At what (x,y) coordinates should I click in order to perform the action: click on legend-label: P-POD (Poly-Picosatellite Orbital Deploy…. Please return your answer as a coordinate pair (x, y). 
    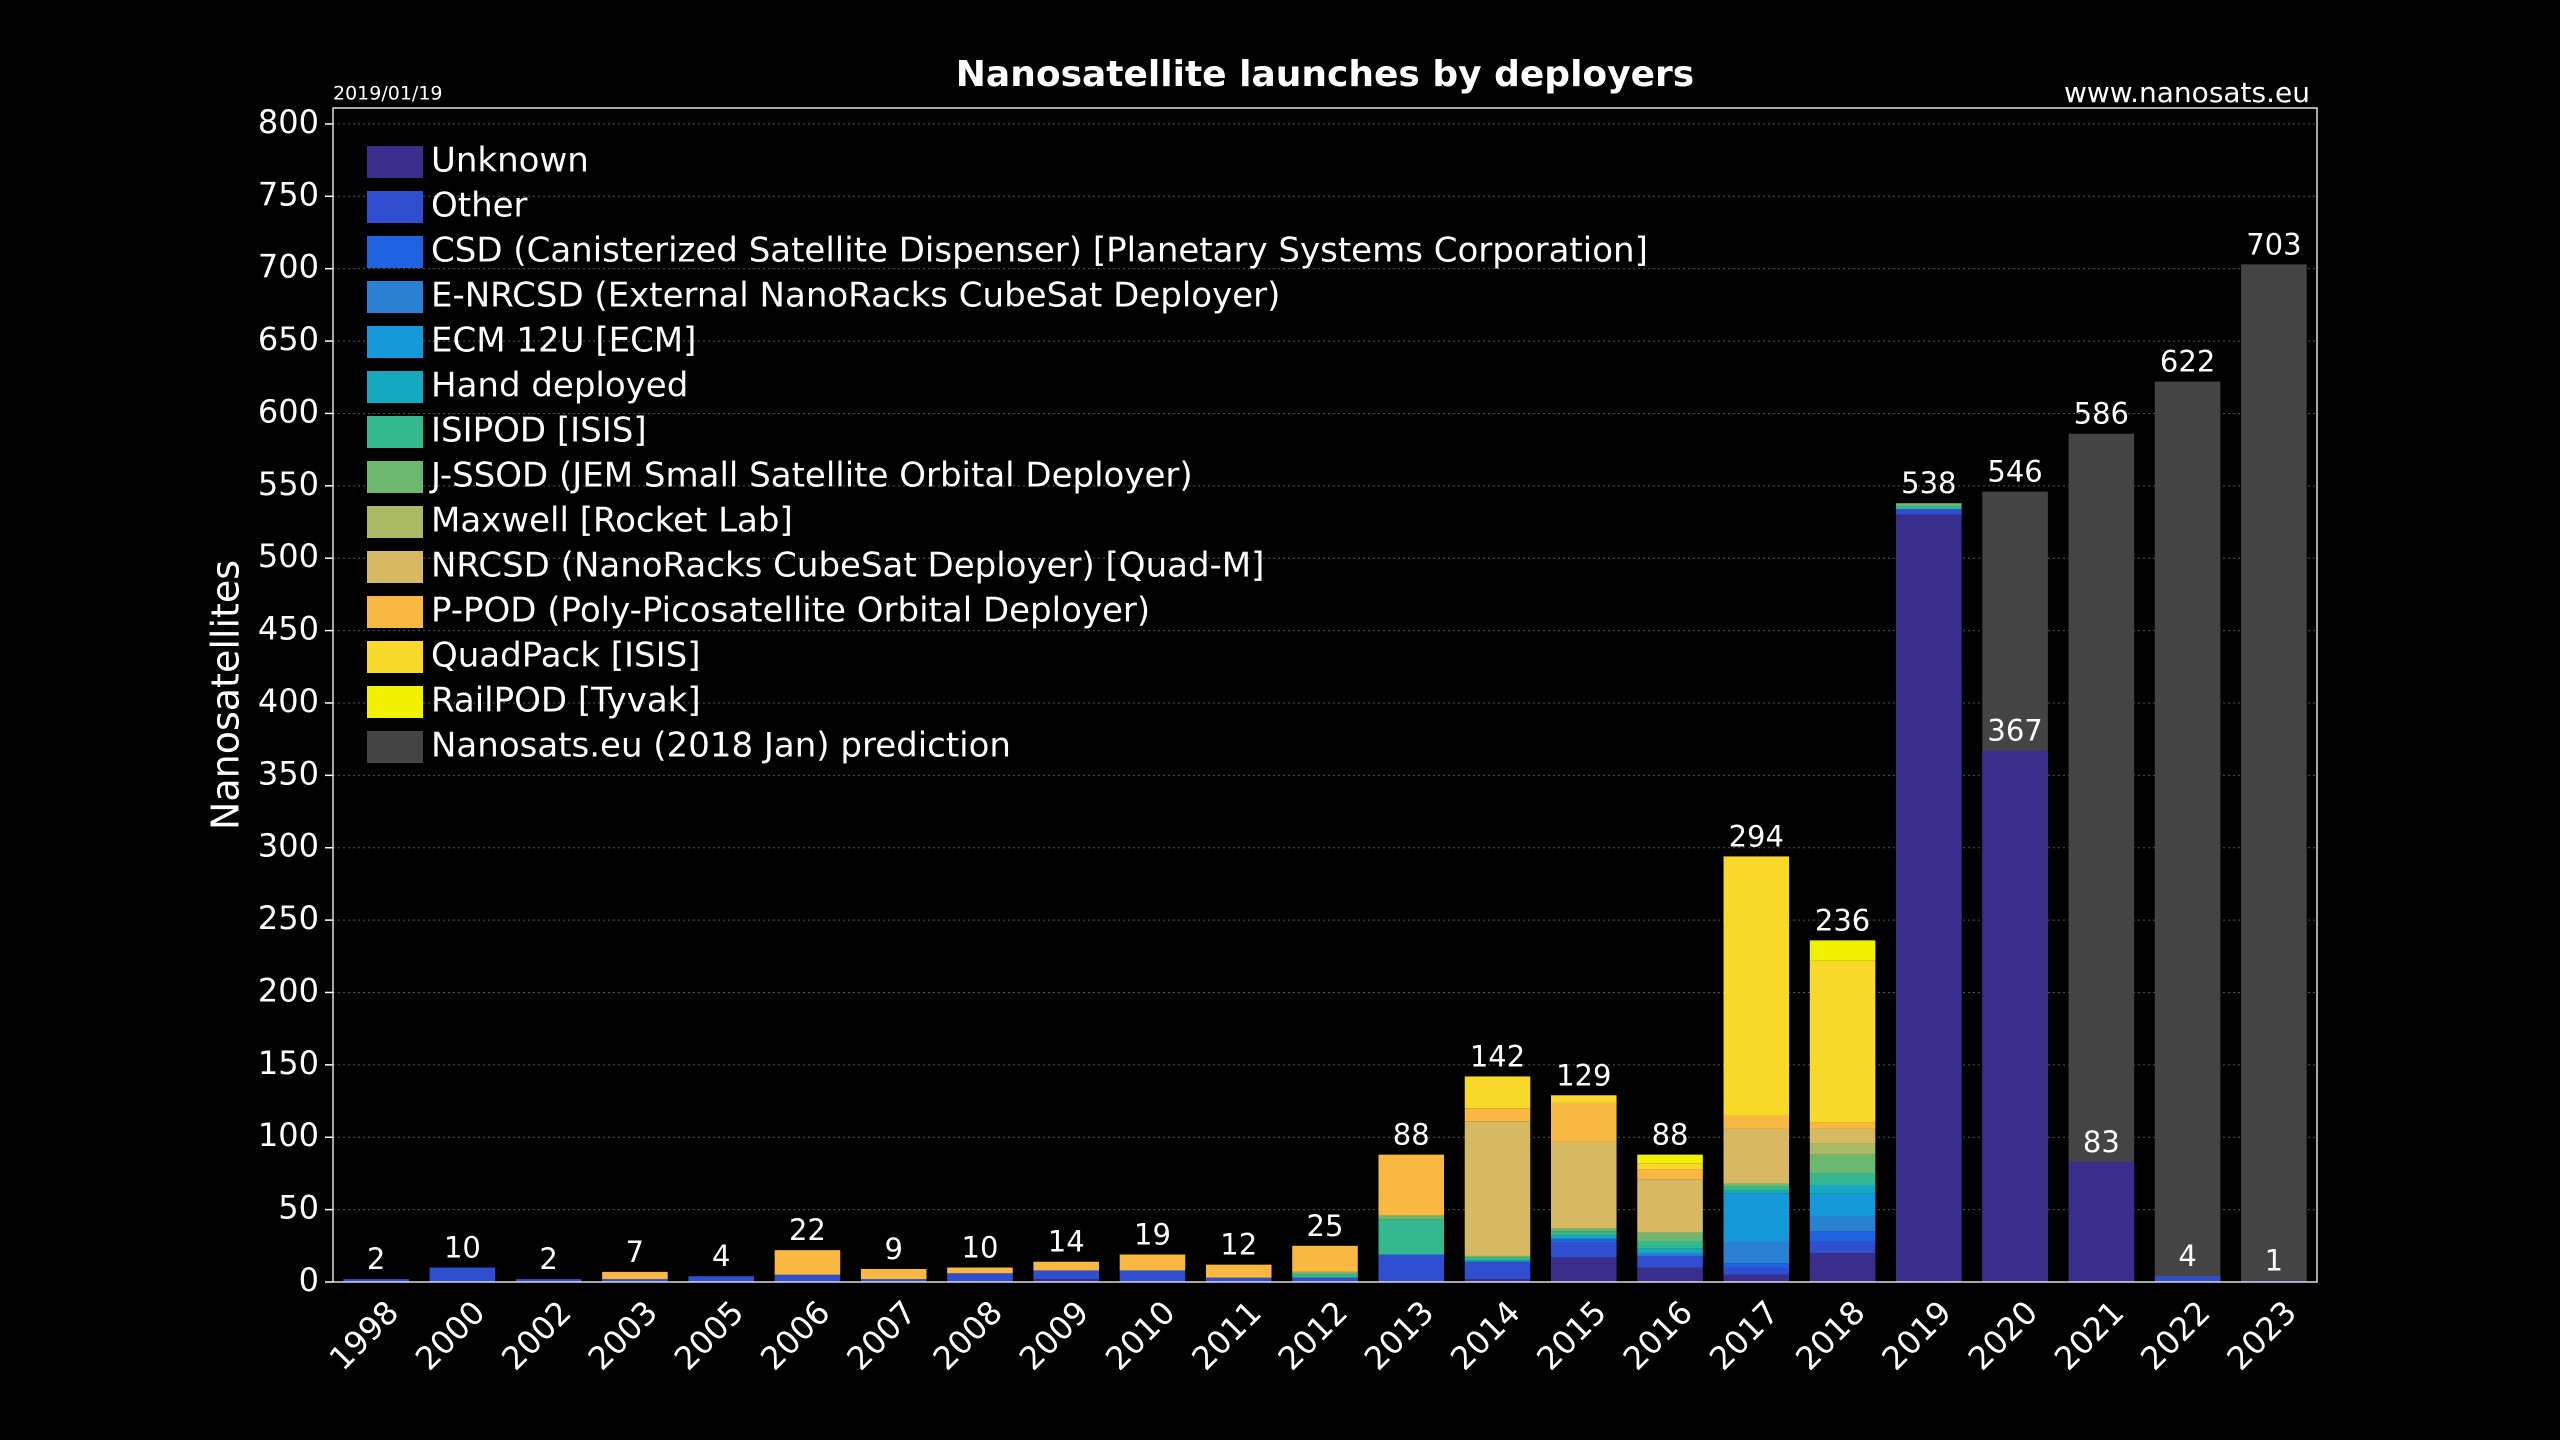
    Looking at the image, I should click on (790, 611).